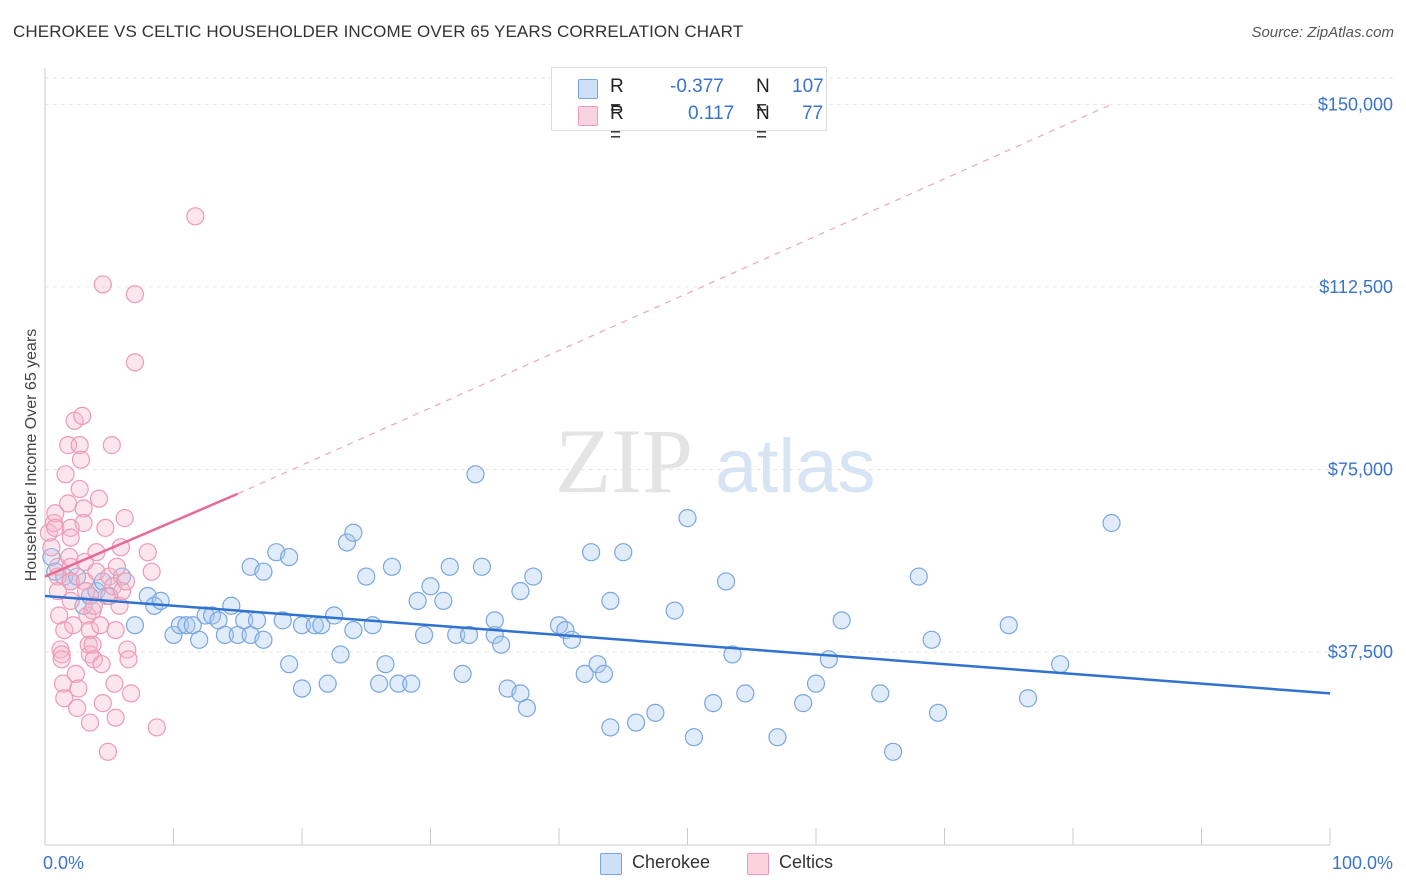 The width and height of the screenshot is (1406, 892). Describe the element at coordinates (689, 106) in the screenshot. I see `correlation-legend: R = -0.377 N = 107 R = 0.117 N = 77` at that location.